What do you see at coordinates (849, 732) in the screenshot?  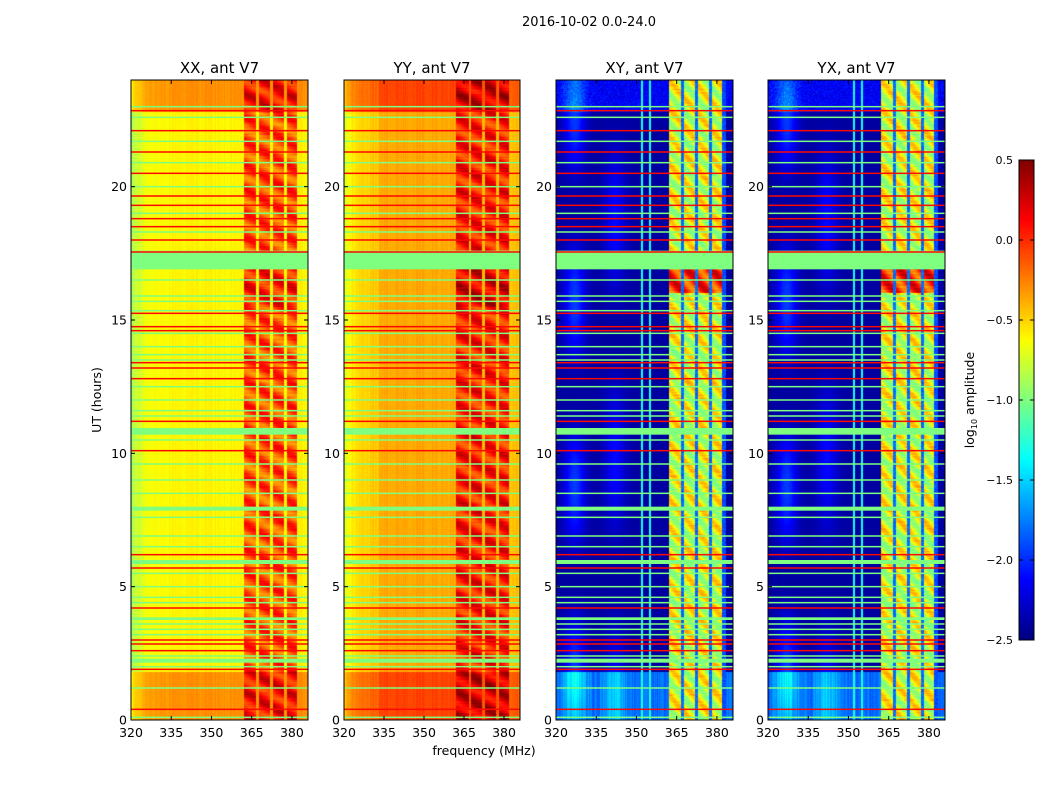 I see `x-tick-label: 350` at bounding box center [849, 732].